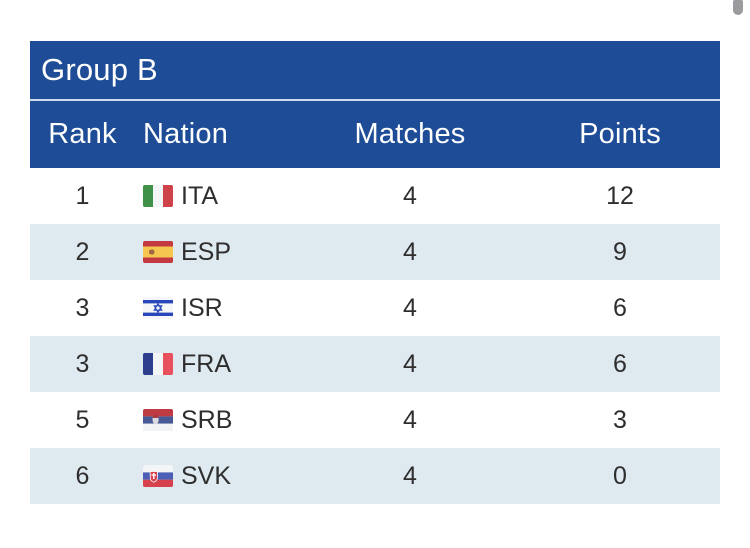 The width and height of the screenshot is (750, 548). What do you see at coordinates (375, 196) in the screenshot?
I see `table-row-ita: 1 ITA 4 12` at bounding box center [375, 196].